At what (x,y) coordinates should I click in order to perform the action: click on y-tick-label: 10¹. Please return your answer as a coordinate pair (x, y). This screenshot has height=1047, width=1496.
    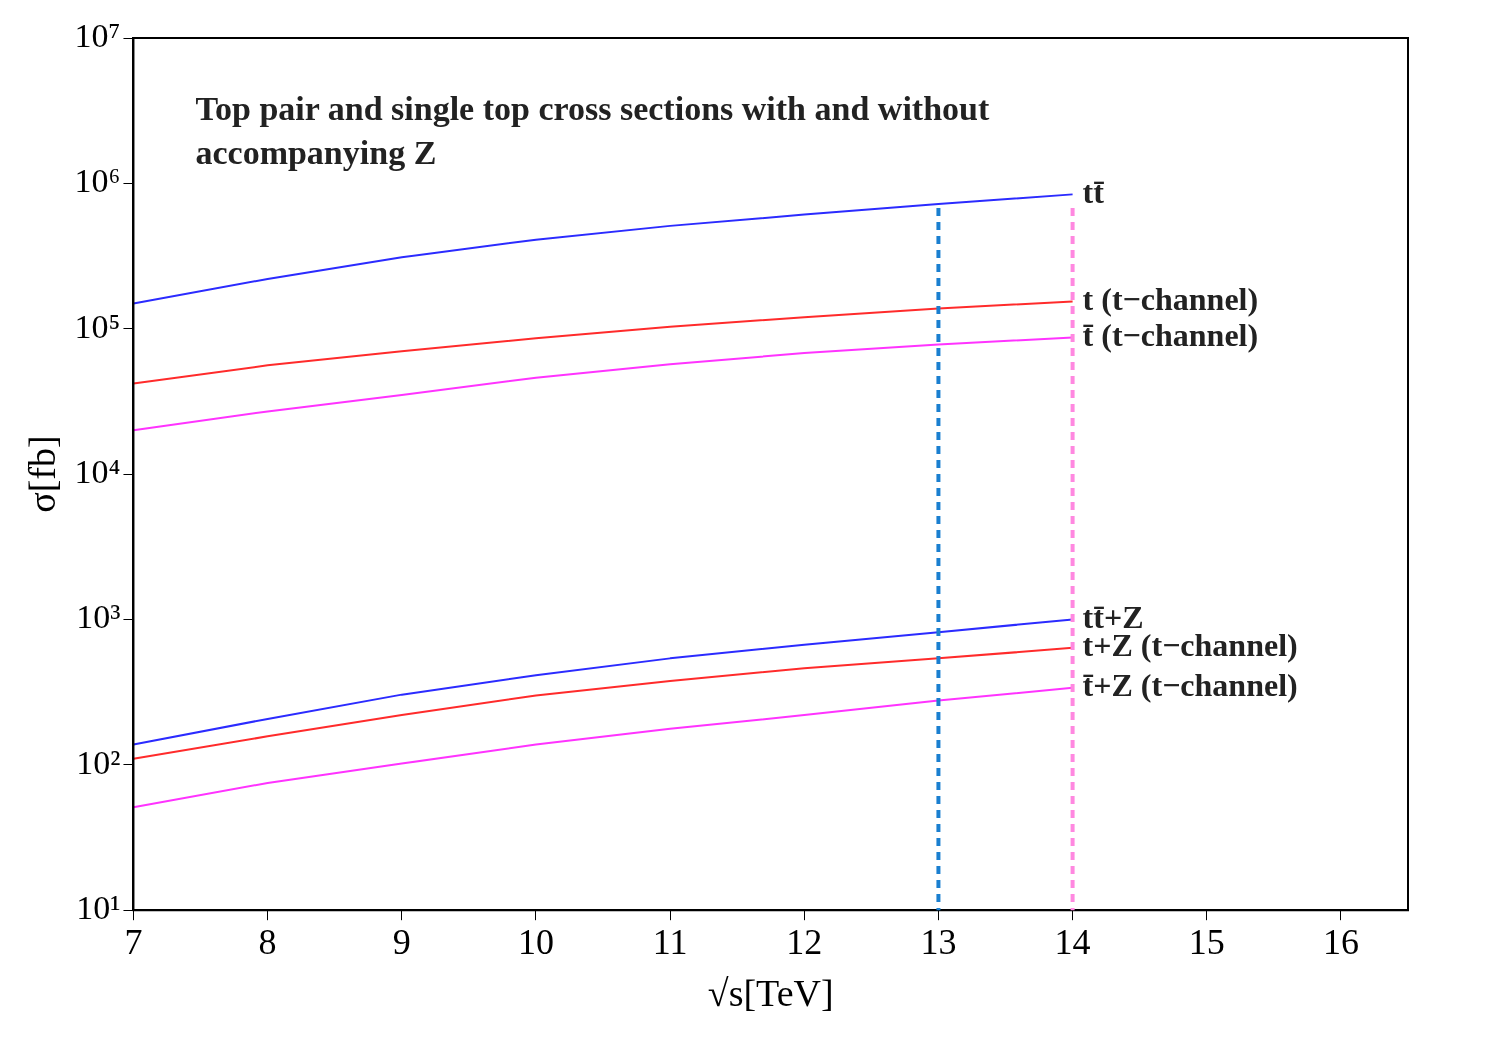
    Looking at the image, I should click on (98, 908).